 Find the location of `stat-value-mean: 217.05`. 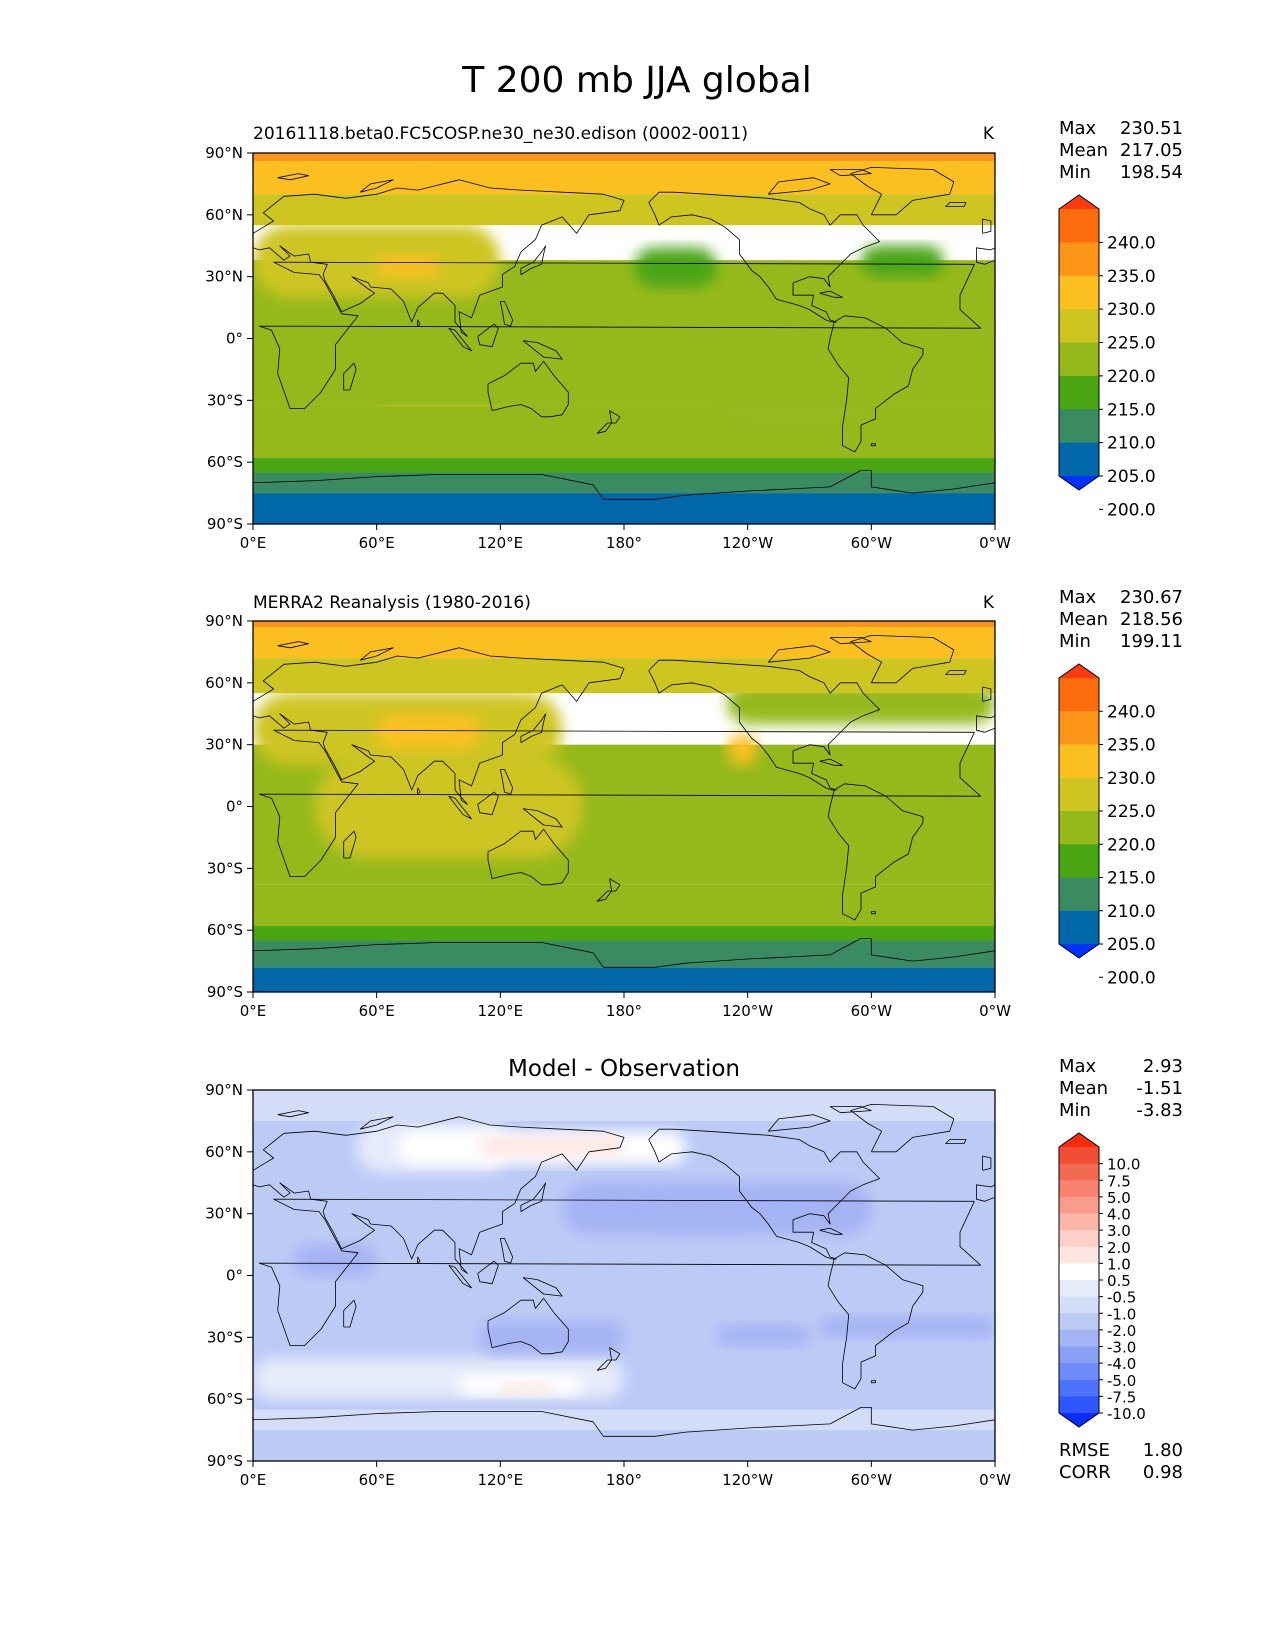

stat-value-mean: 217.05 is located at coordinates (1151, 150).